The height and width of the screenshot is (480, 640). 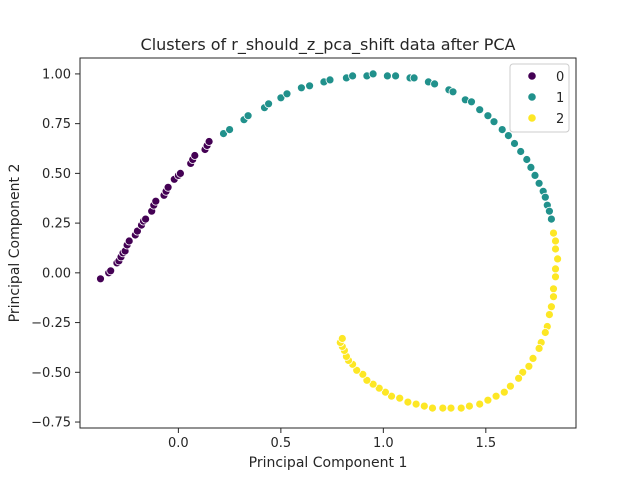 I want to click on y-tick-label: −0.25, so click(x=51, y=323).